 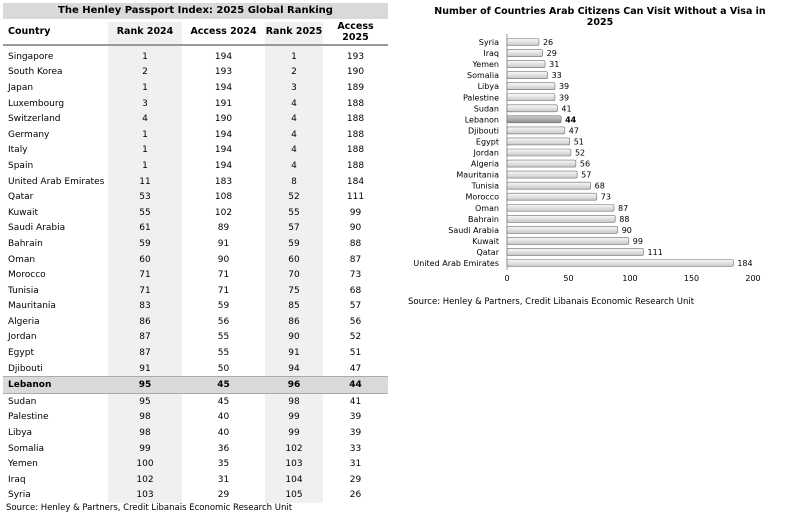 What do you see at coordinates (195, 57) in the screenshot?
I see `table-row: Singapore 1 194 1 193` at bounding box center [195, 57].